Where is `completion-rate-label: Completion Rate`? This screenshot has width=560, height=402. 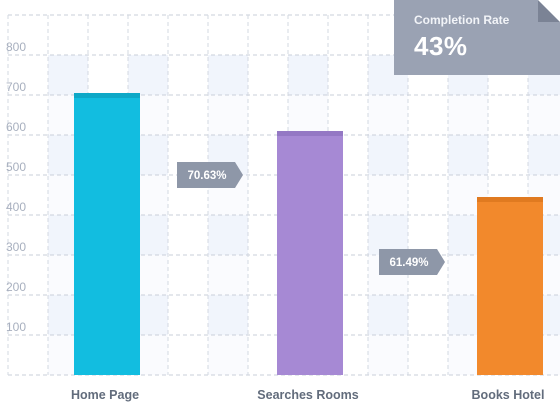 completion-rate-label: Completion Rate is located at coordinates (462, 20).